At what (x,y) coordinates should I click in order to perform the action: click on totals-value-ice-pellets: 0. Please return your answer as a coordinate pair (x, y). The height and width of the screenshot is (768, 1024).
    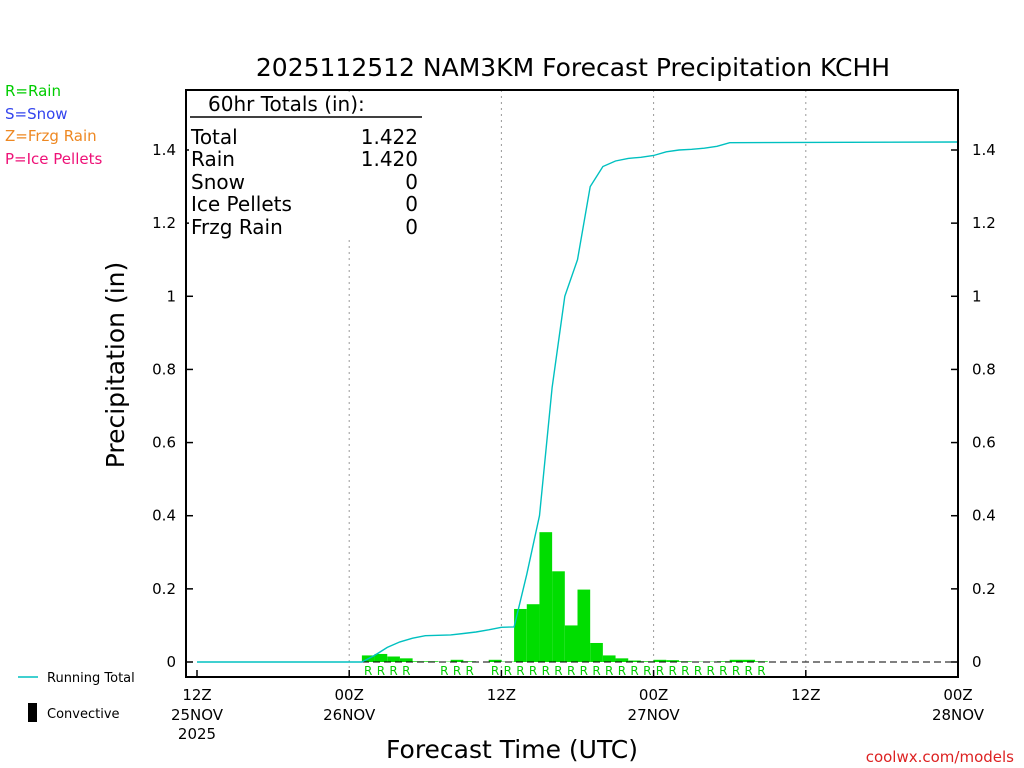
    Looking at the image, I should click on (411, 204).